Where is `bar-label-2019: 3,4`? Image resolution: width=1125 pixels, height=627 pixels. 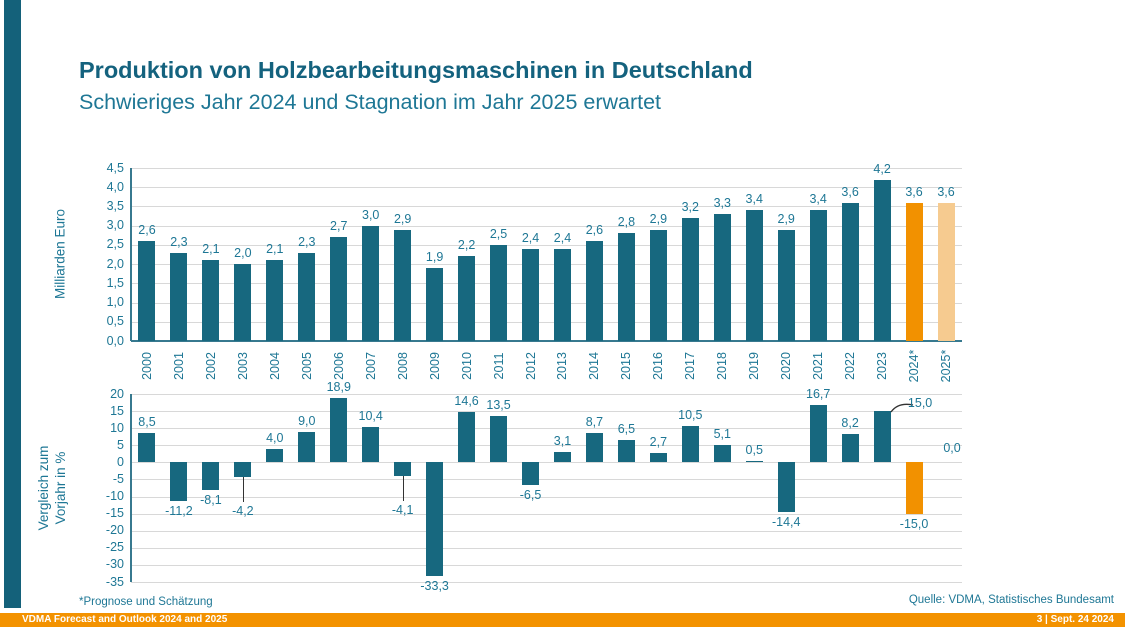 bar-label-2019: 3,4 is located at coordinates (754, 199).